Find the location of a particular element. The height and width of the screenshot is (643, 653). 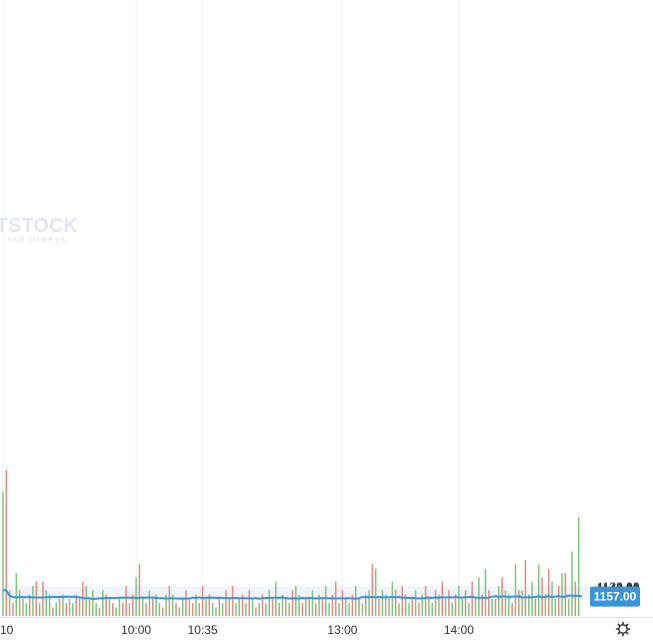

current-price-badge is located at coordinates (615, 596).